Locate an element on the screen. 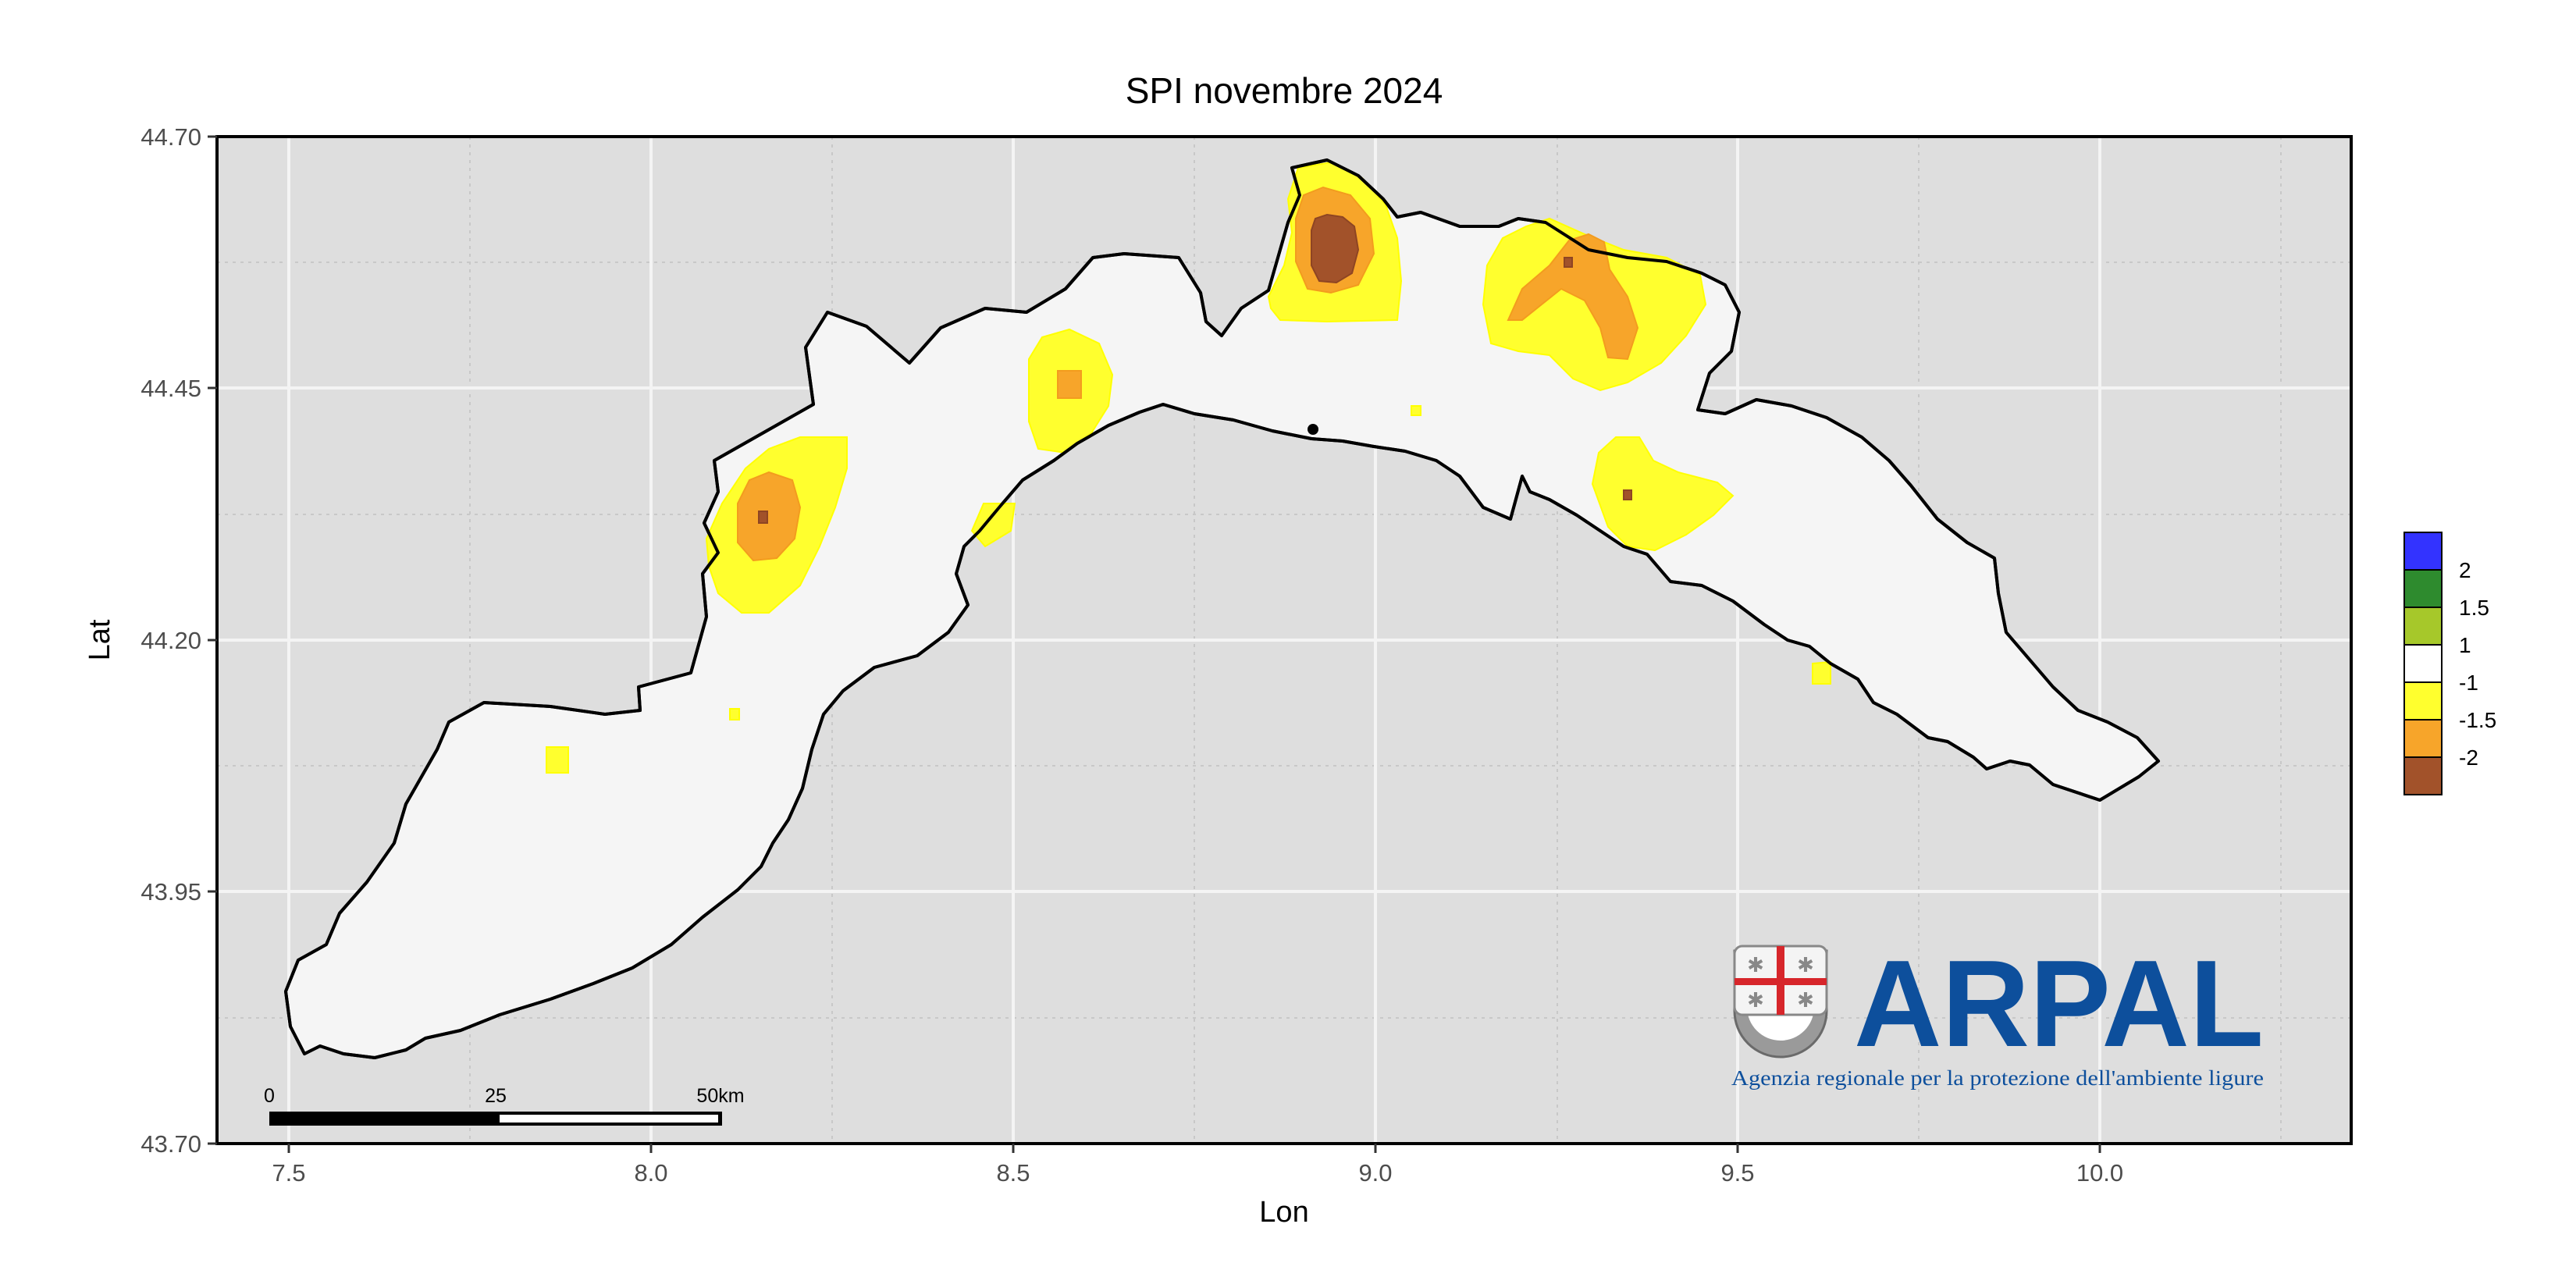 The image size is (2576, 1288). liguria-shield-icon: ✱ ✱ ✱ ✱ is located at coordinates (1780, 1002).